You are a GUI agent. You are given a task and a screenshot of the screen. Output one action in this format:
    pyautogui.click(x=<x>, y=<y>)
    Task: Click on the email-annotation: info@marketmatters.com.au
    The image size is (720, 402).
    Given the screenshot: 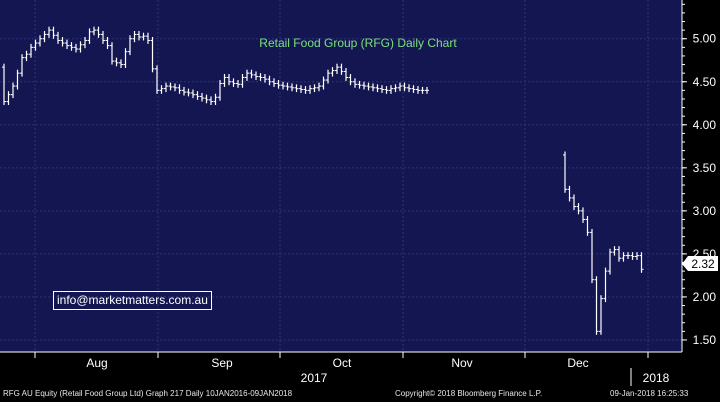 What is the action you would take?
    pyautogui.click(x=132, y=300)
    